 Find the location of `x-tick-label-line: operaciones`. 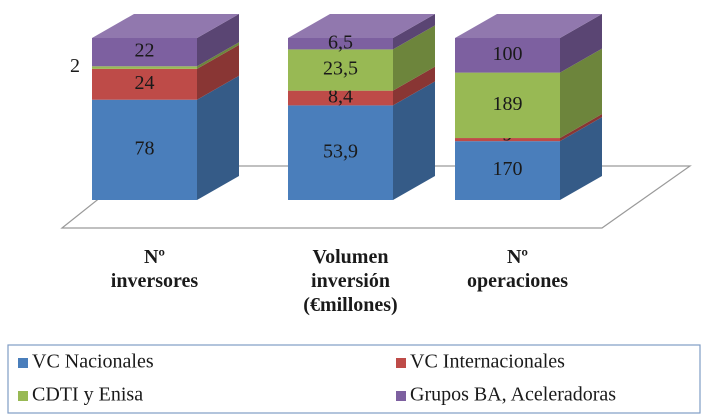

x-tick-label-line: operaciones is located at coordinates (517, 281).